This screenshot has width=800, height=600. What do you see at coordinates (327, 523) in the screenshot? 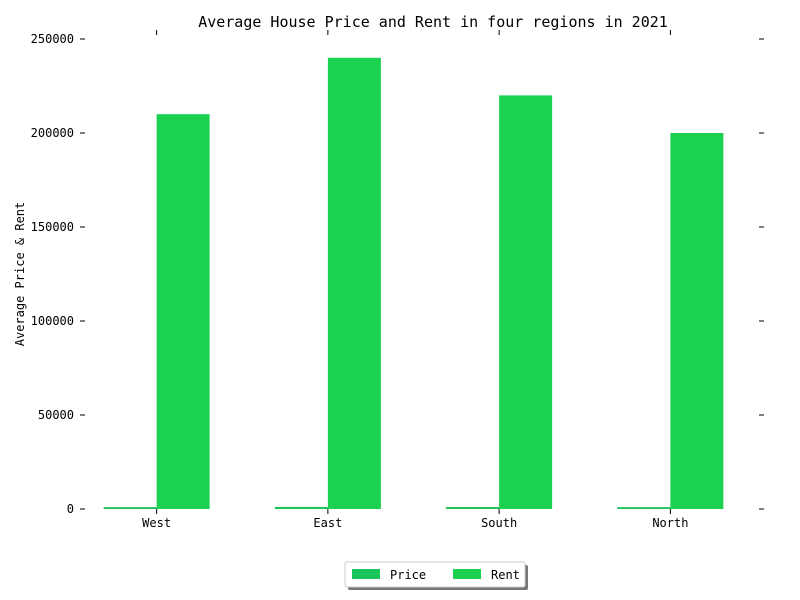
I see `x-tick-label: East` at bounding box center [327, 523].